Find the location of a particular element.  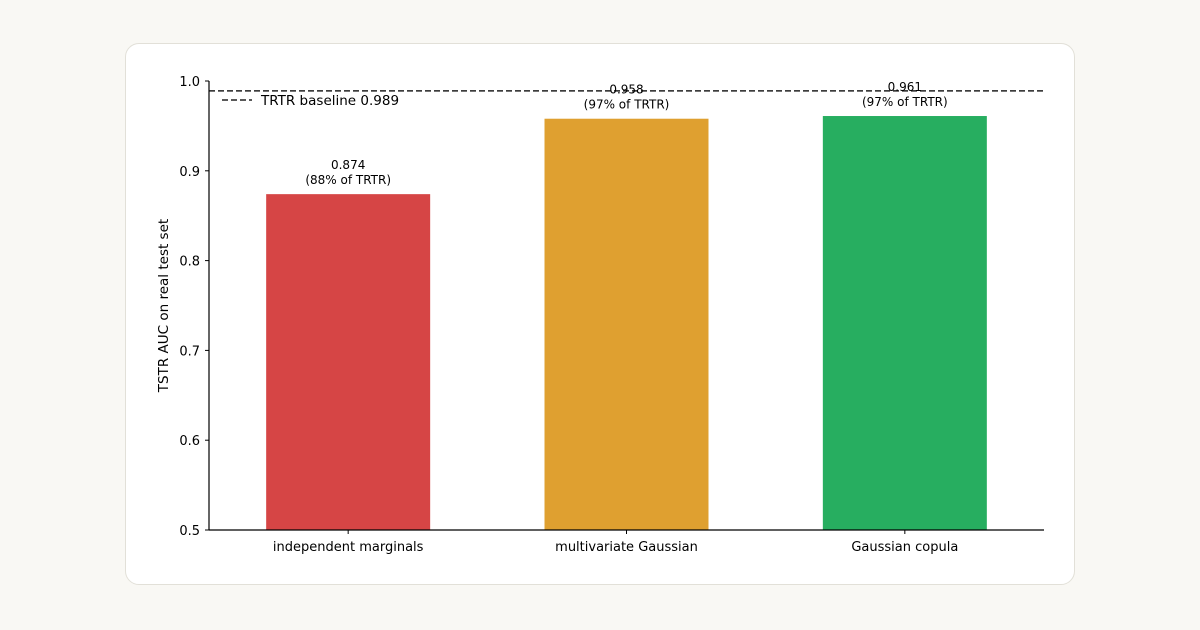

bar-value-label: 0.961 is located at coordinates (905, 87).